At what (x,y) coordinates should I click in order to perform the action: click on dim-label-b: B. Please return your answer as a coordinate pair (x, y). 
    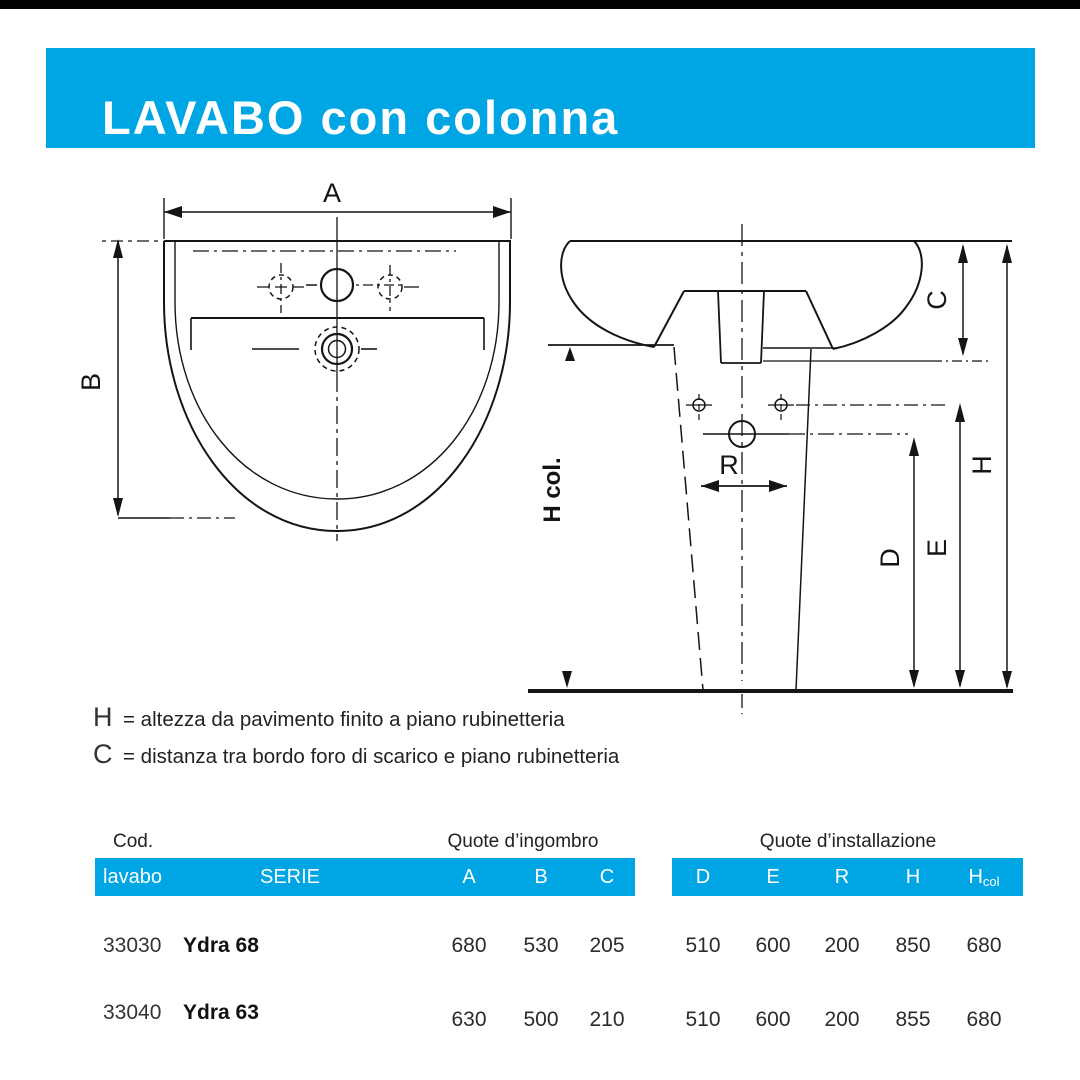
    Looking at the image, I should click on (91, 382).